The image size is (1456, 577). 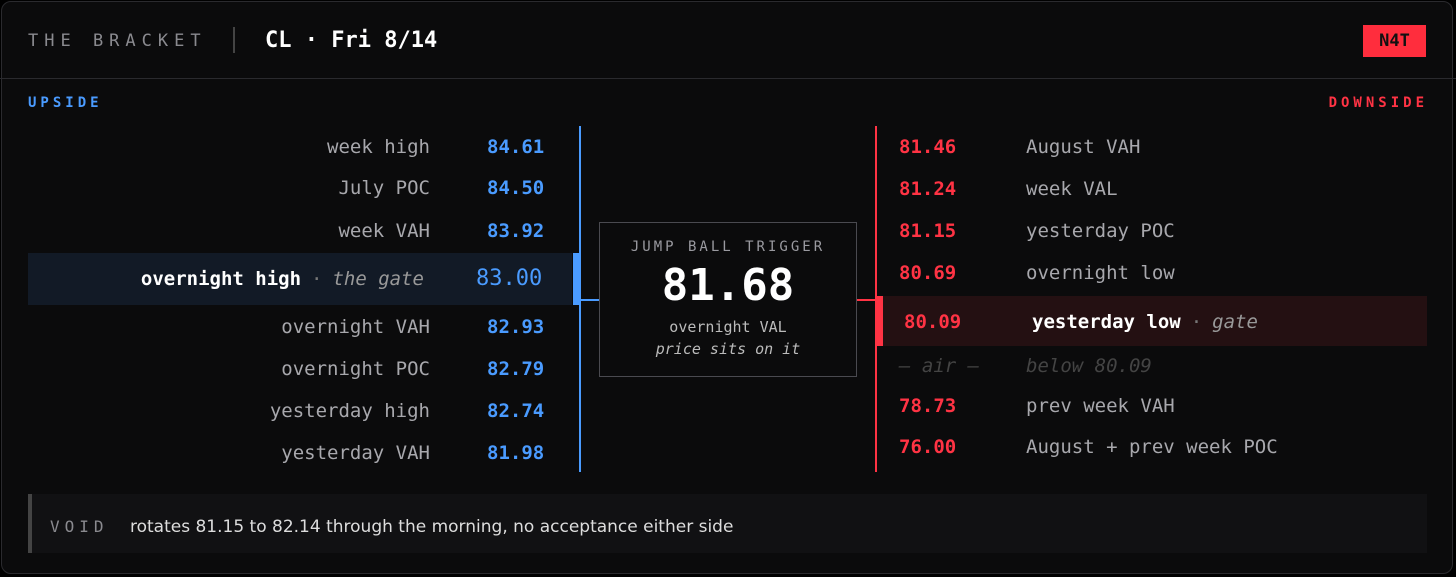 I want to click on level-label: overnight VAH, so click(x=355, y=327).